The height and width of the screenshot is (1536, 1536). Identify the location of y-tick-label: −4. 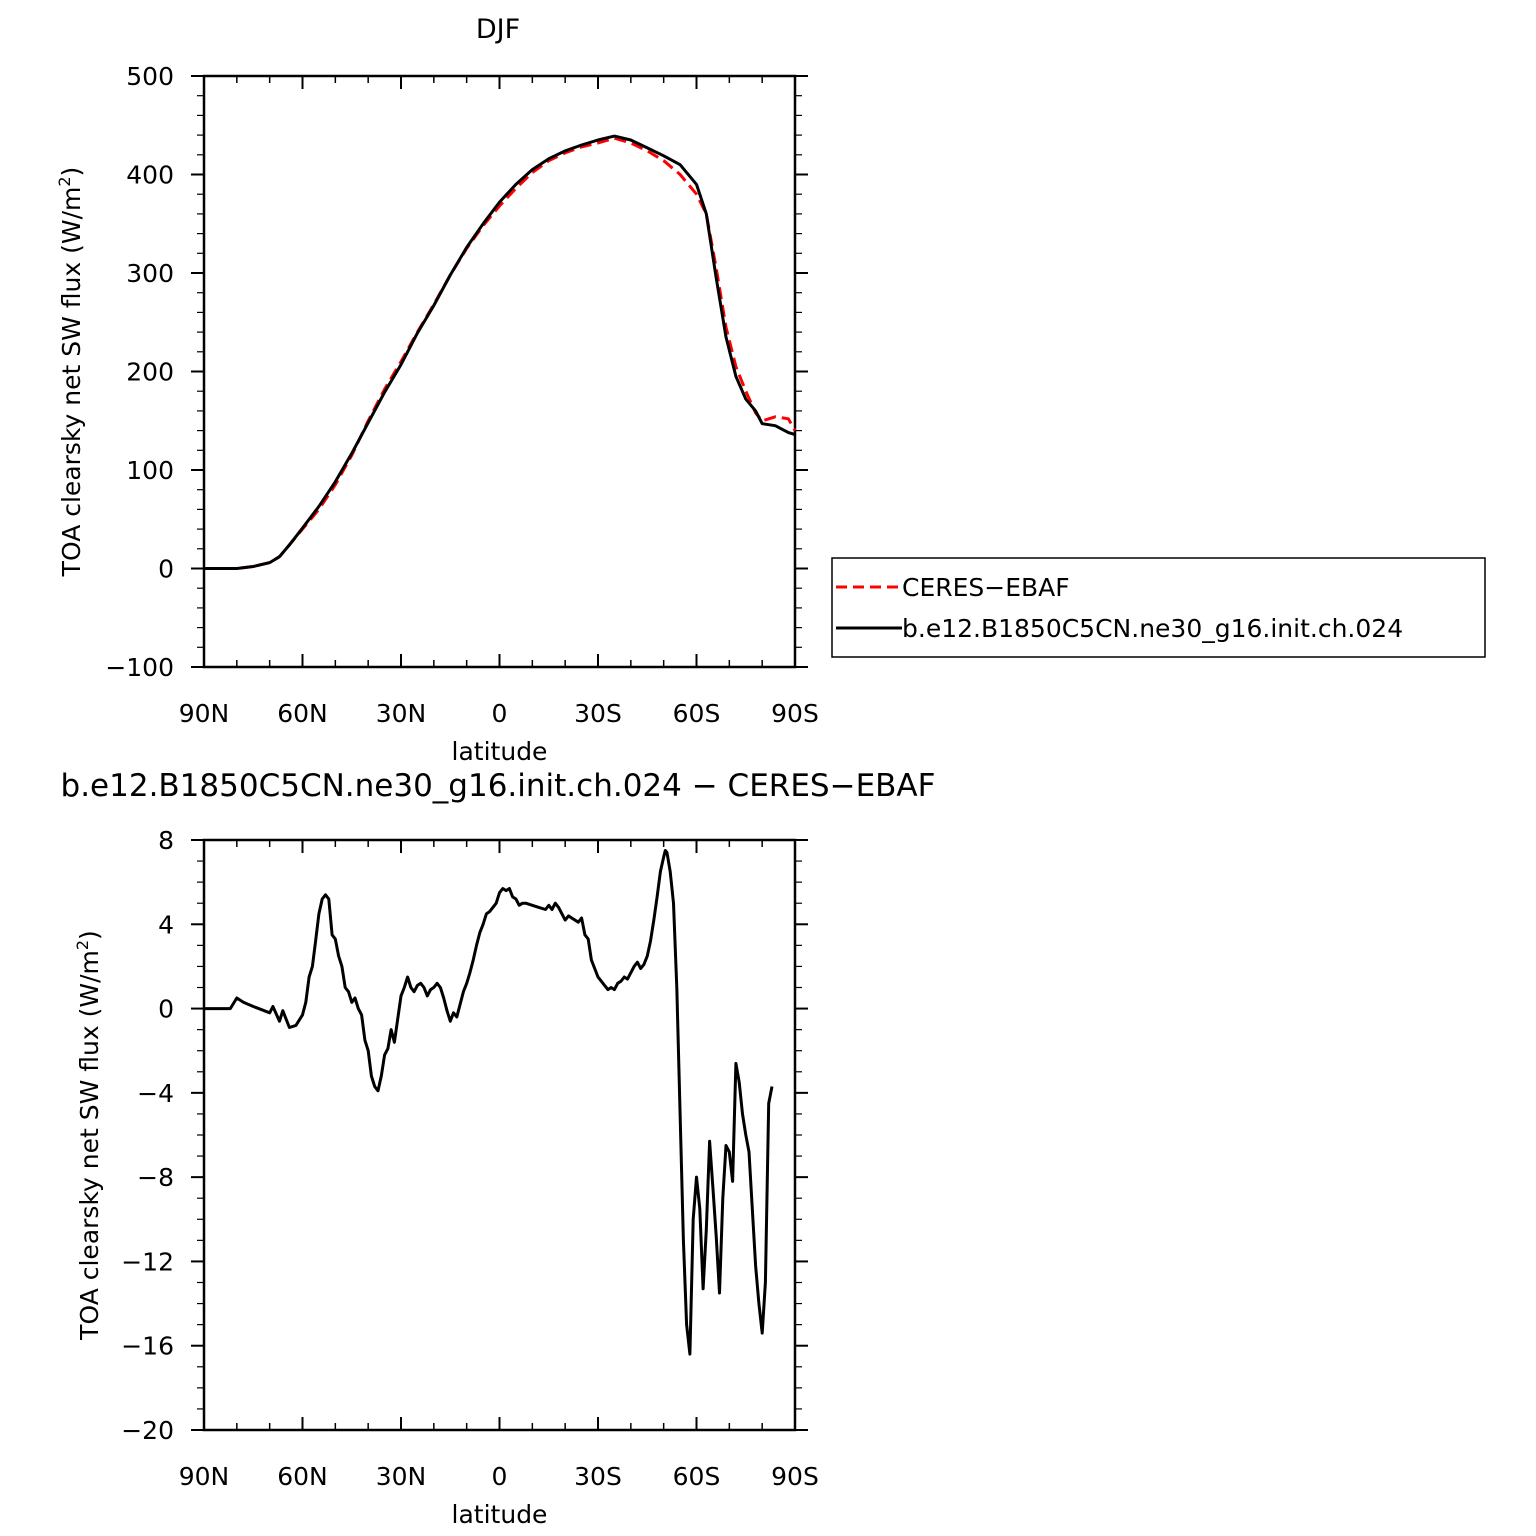
(155, 1093).